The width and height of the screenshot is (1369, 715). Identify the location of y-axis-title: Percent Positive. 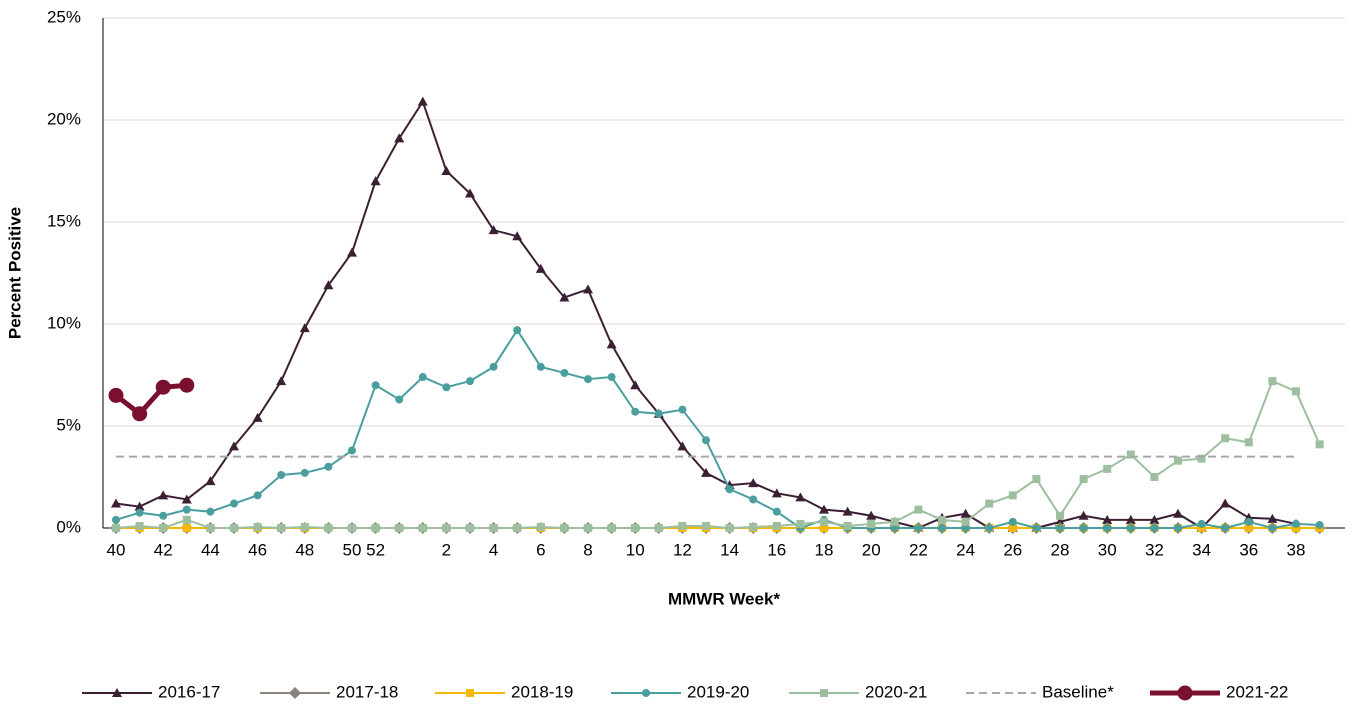
(14, 273).